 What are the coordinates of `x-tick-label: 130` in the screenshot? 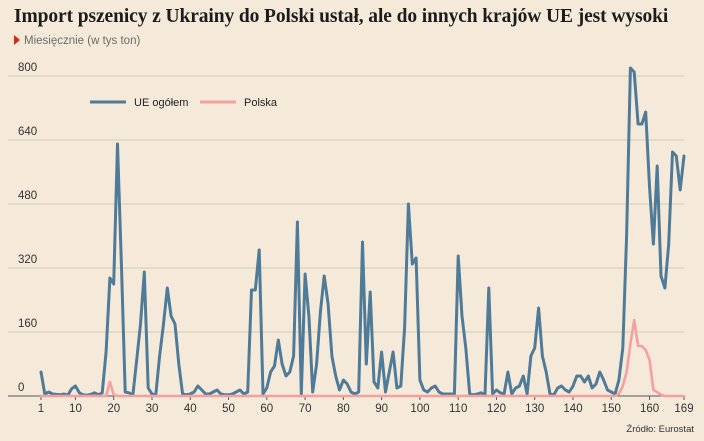 It's located at (534, 409).